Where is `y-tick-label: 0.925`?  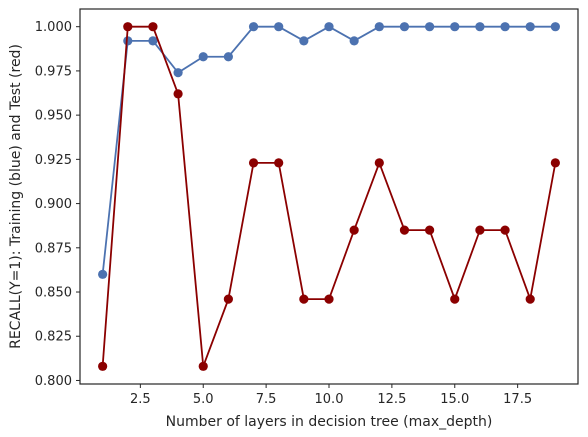
y-tick-label: 0.925 is located at coordinates (53, 160).